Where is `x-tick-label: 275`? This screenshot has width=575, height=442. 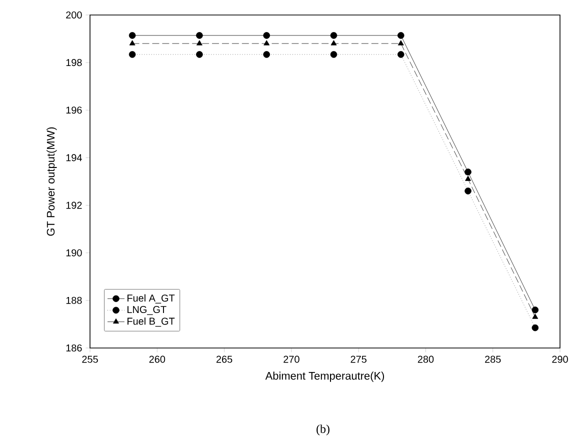 x-tick-label: 275 is located at coordinates (358, 359).